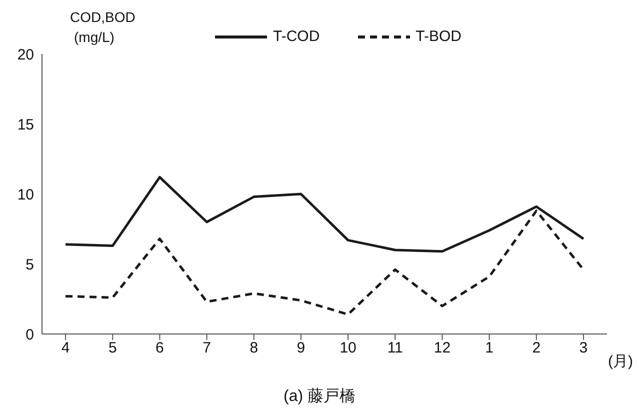 This screenshot has height=416, width=639. I want to click on x-tick-label: 7, so click(206, 348).